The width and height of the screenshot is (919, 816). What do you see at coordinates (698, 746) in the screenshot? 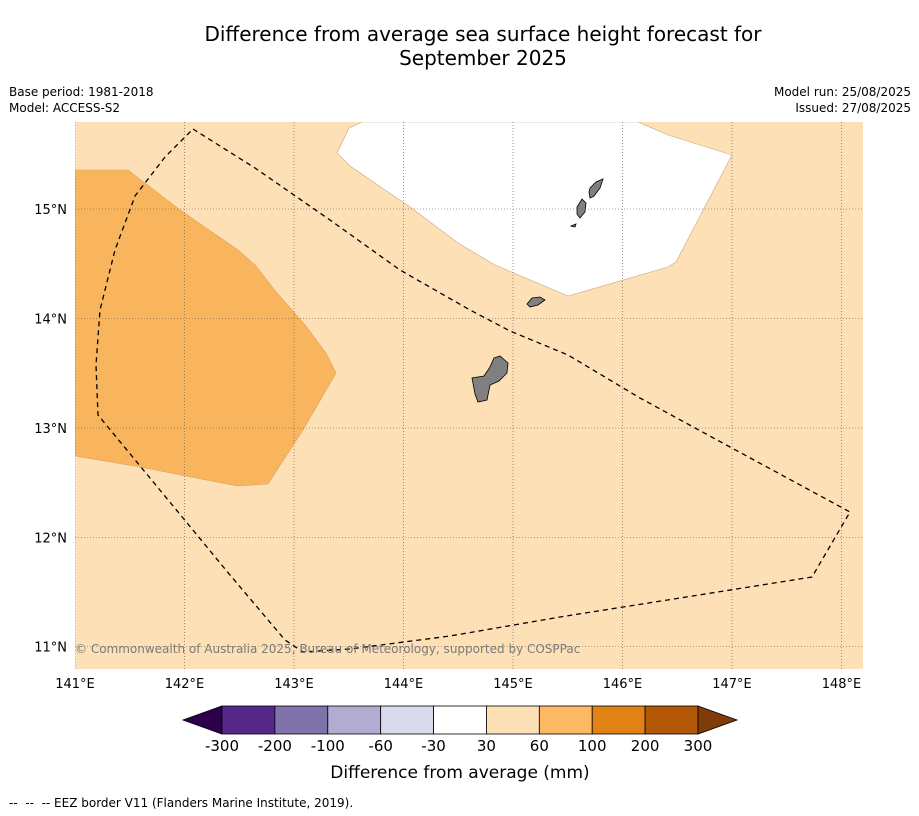
I see `colorbar-tick-label: 300` at bounding box center [698, 746].